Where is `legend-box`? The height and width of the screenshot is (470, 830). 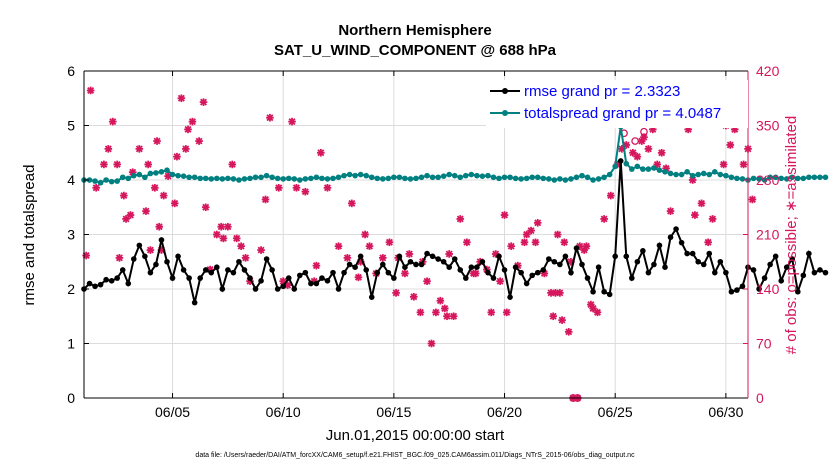 legend-box is located at coordinates (617, 104).